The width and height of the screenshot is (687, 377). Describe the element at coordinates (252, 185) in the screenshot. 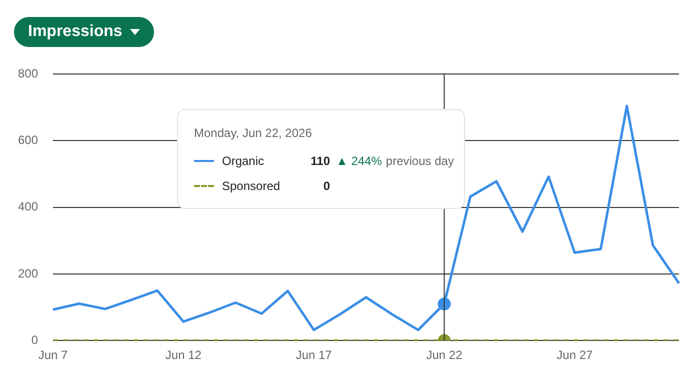

I see `legend-label: Sponsored` at that location.